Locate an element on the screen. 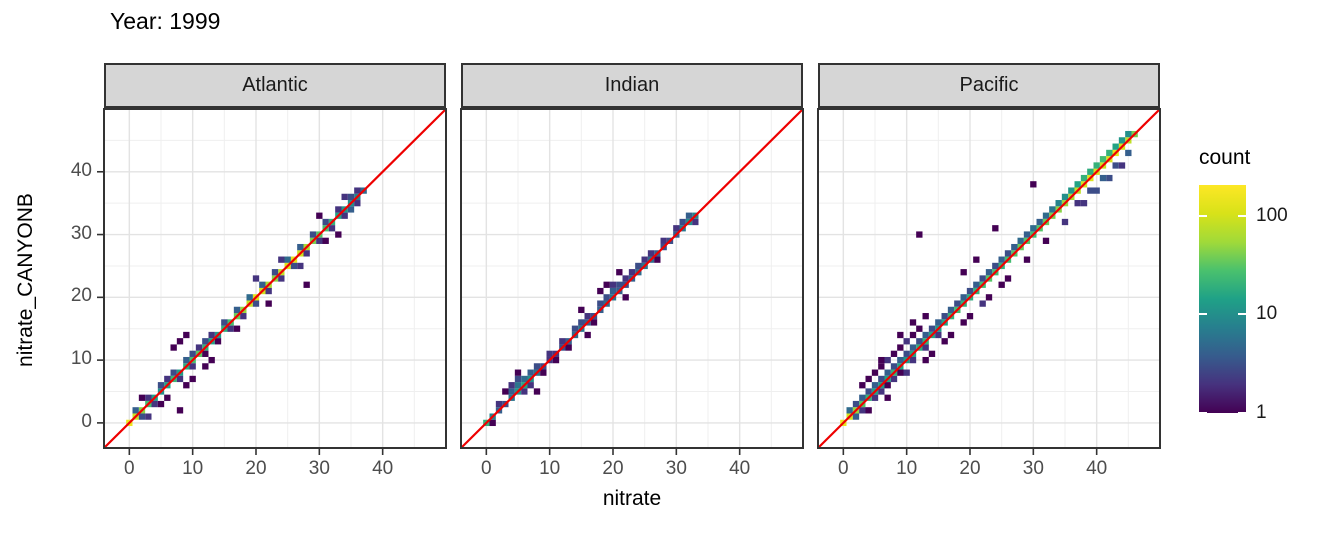 The width and height of the screenshot is (1344, 537). legend-tick-label: 1 is located at coordinates (1261, 412).